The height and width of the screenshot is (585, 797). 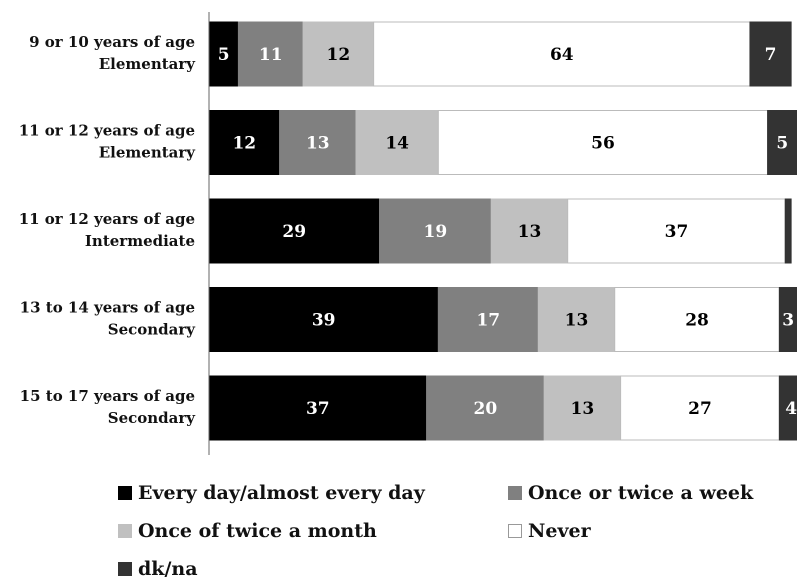 What do you see at coordinates (515, 493) in the screenshot?
I see `legend-swatch-once-twice-week` at bounding box center [515, 493].